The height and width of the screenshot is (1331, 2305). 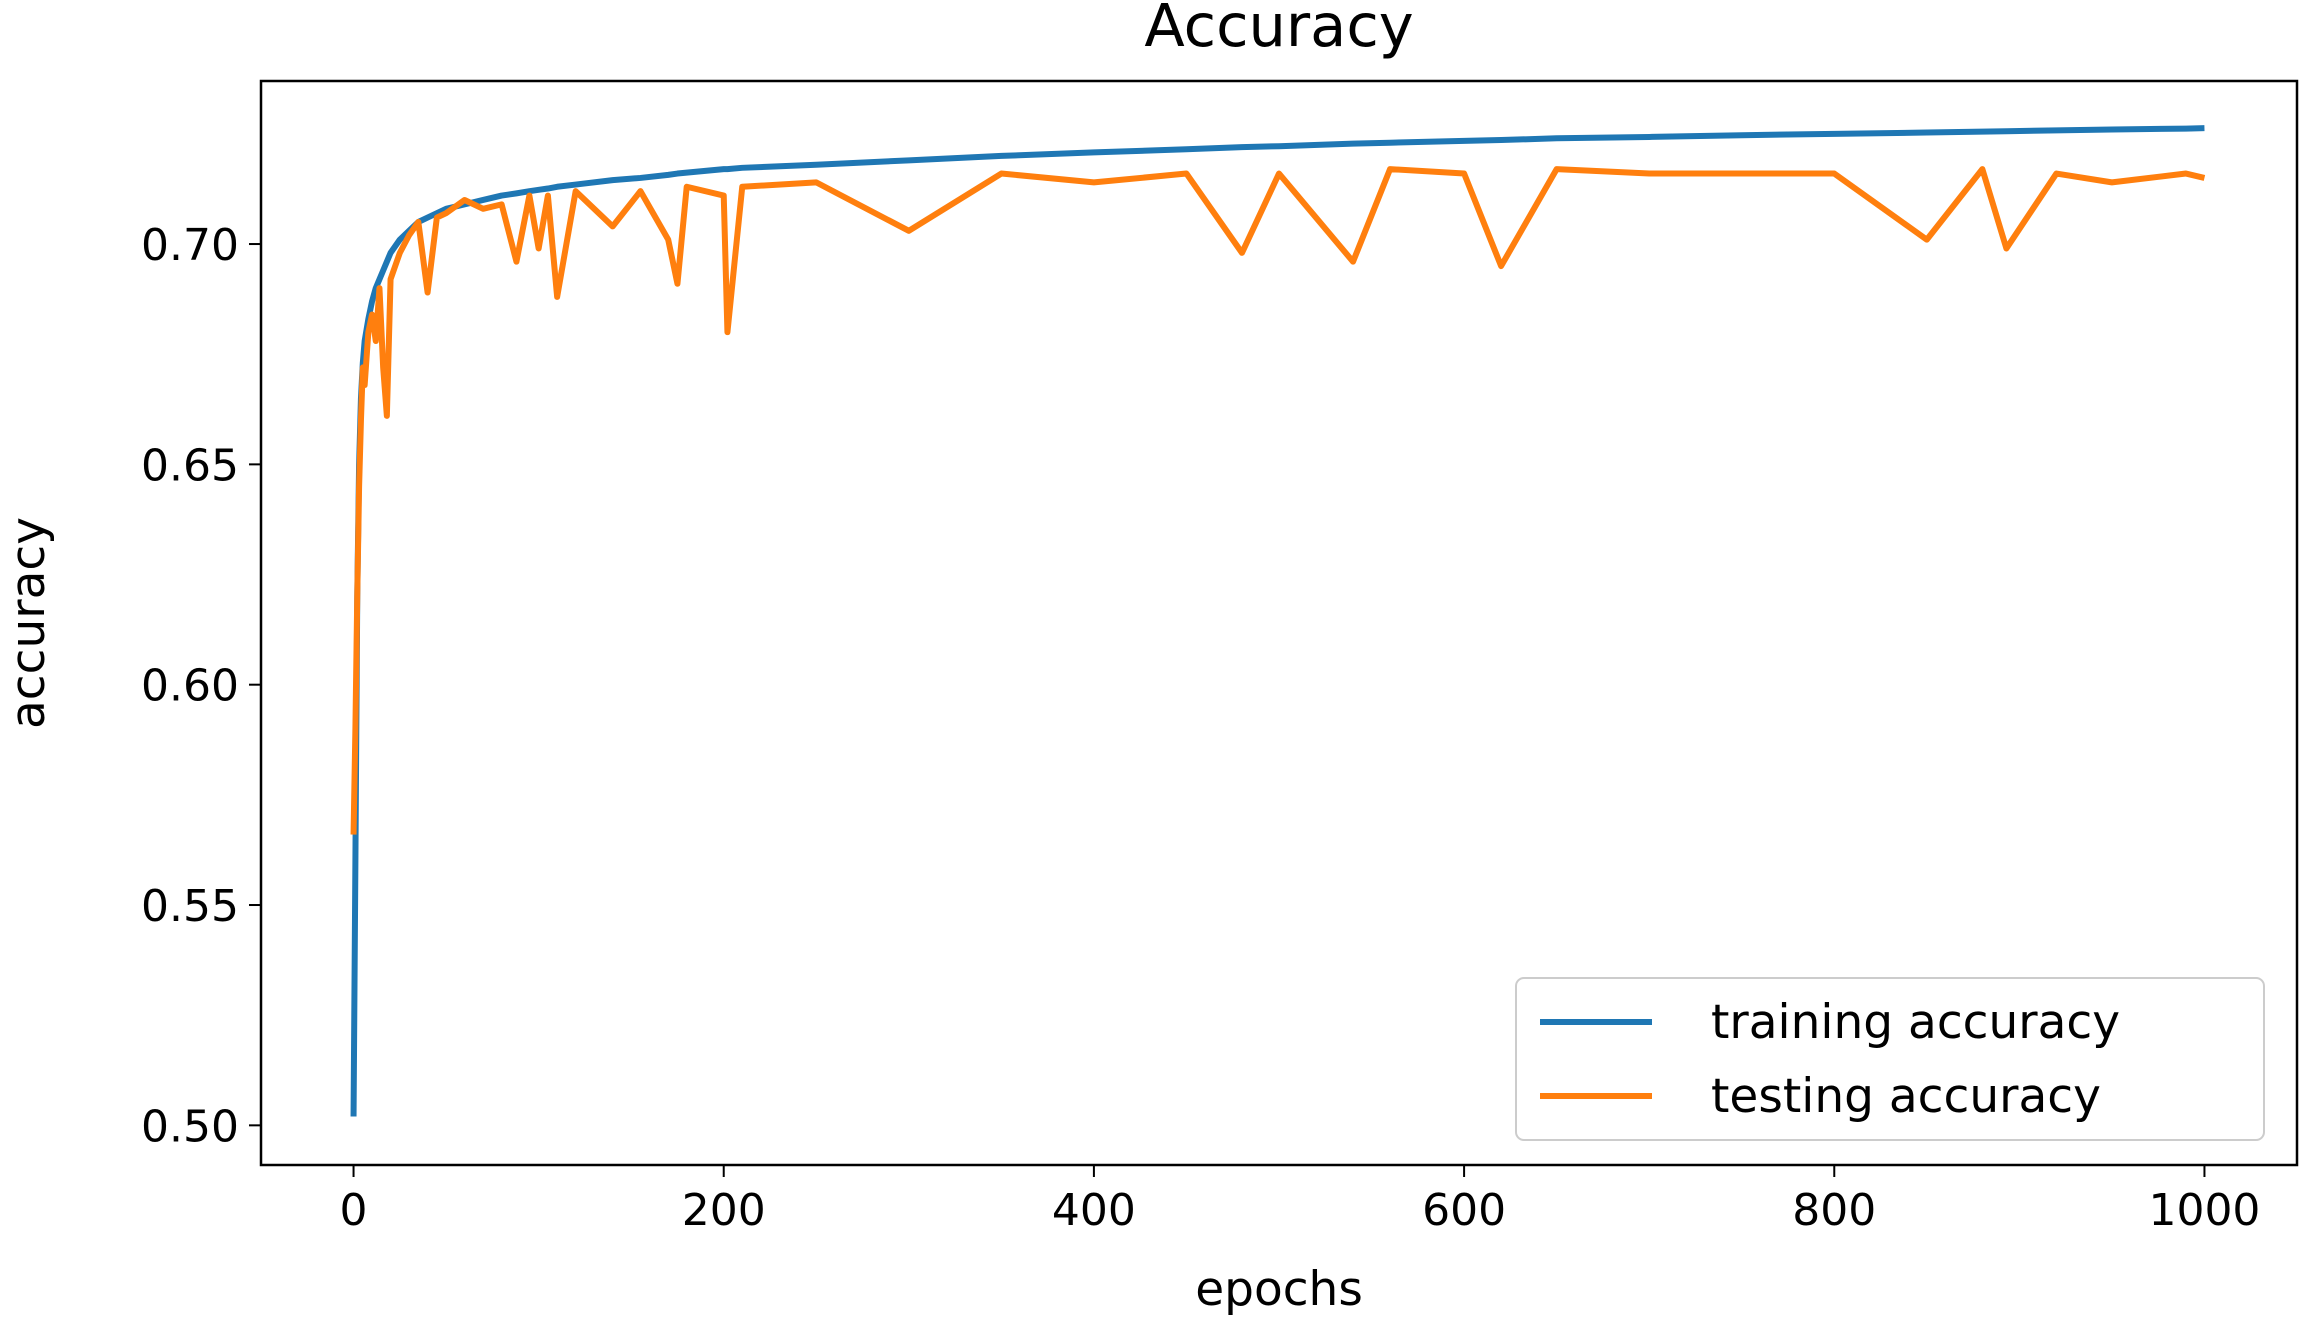 I want to click on x-tick-label: 200, so click(x=724, y=1210).